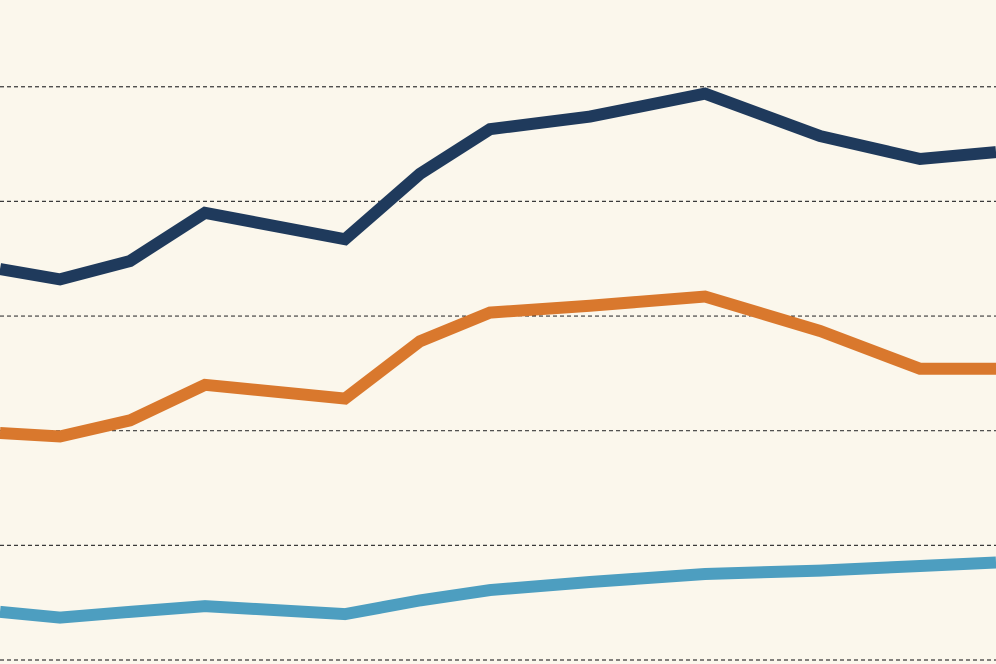 This screenshot has width=996, height=664. What do you see at coordinates (498, 590) in the screenshot?
I see `line-series` at bounding box center [498, 590].